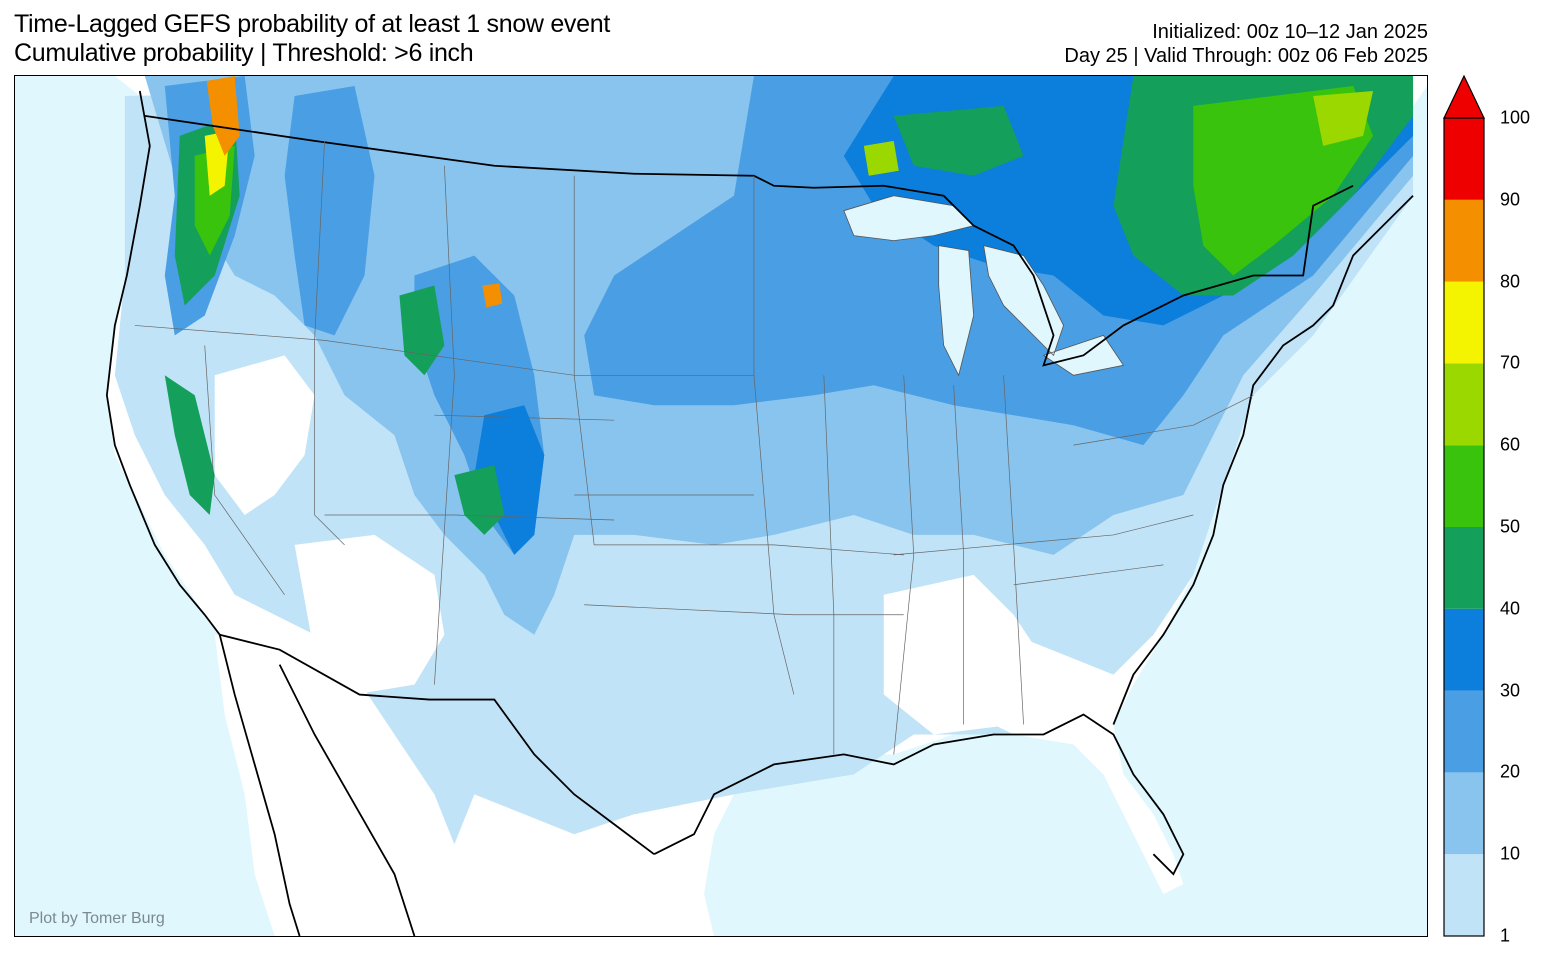 The height and width of the screenshot is (963, 1550). I want to click on gulf-coast, so click(919, 794).